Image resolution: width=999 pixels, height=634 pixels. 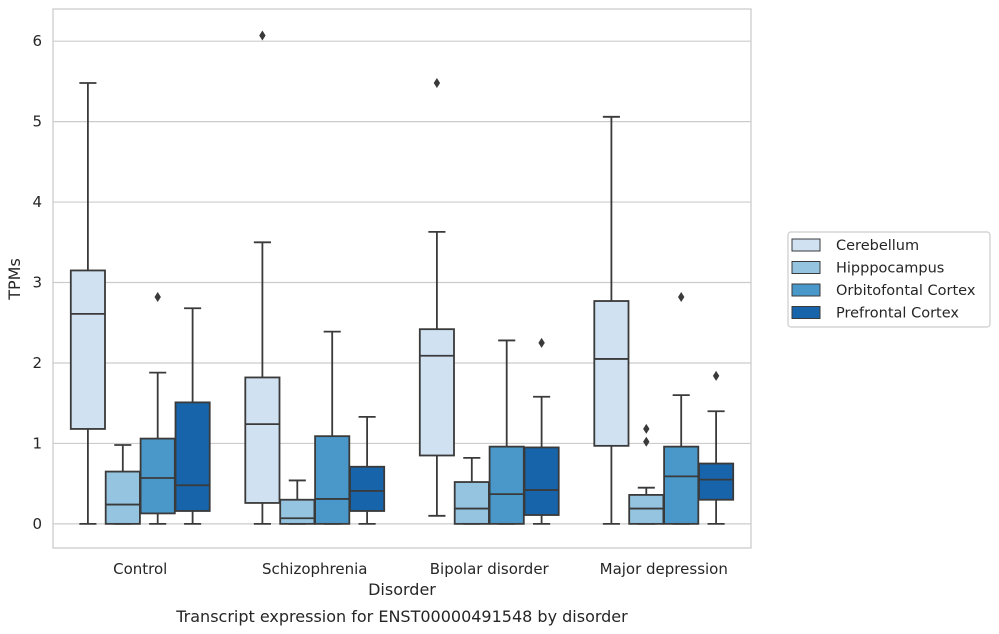 What do you see at coordinates (906, 291) in the screenshot?
I see `legend-label: Orbitofontal Cortex` at bounding box center [906, 291].